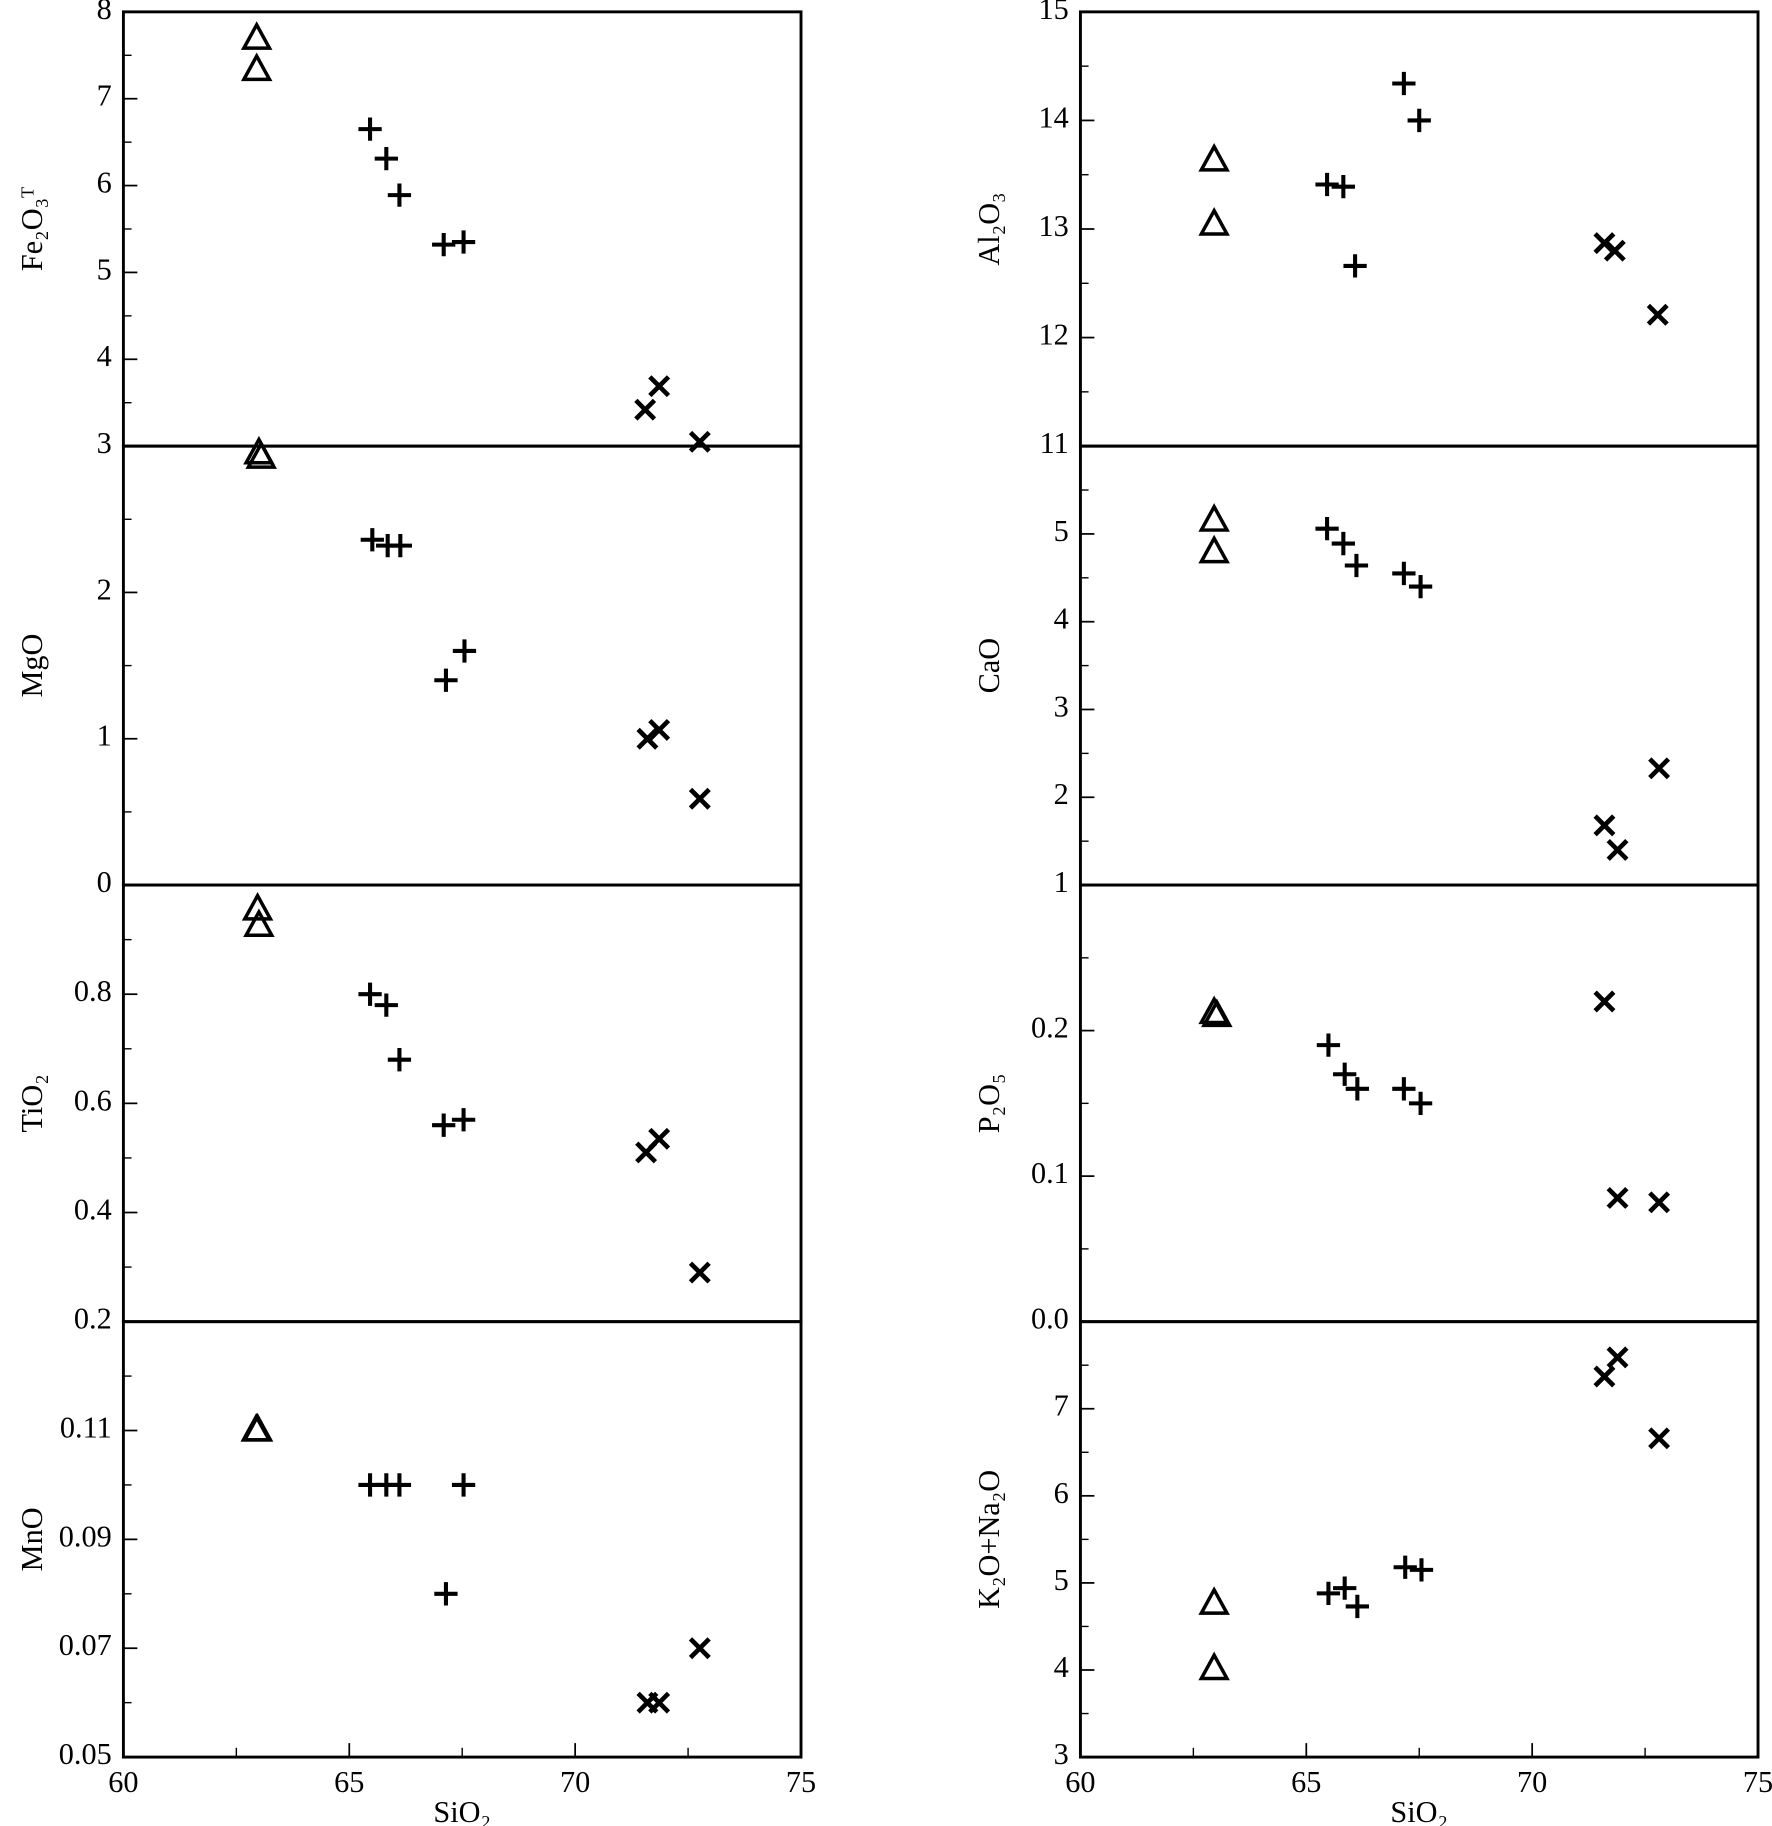  I want to click on x-axis-label: SiO₂, so click(462, 1810).